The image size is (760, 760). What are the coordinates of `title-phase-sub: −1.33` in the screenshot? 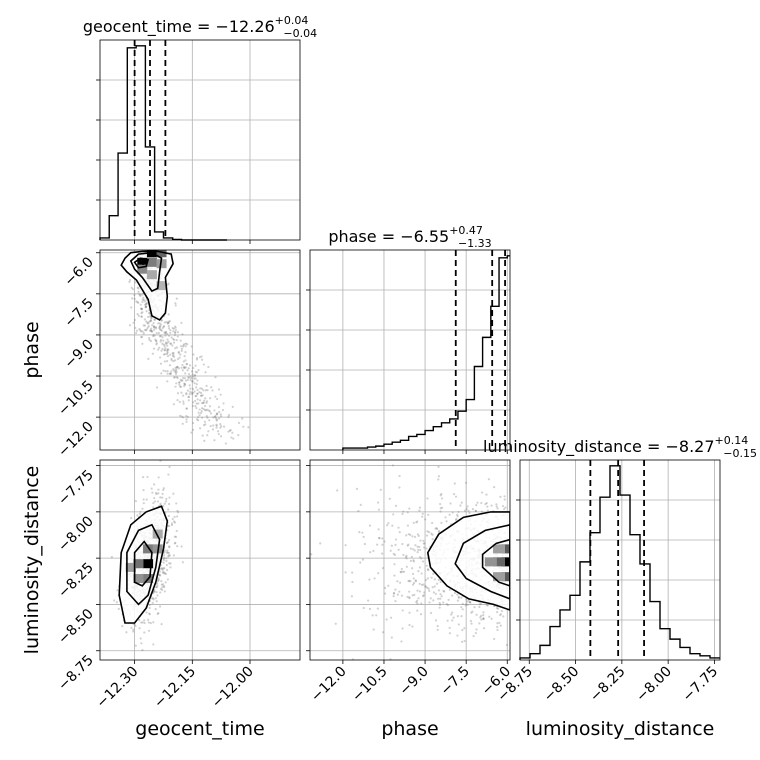 It's located at (475, 243).